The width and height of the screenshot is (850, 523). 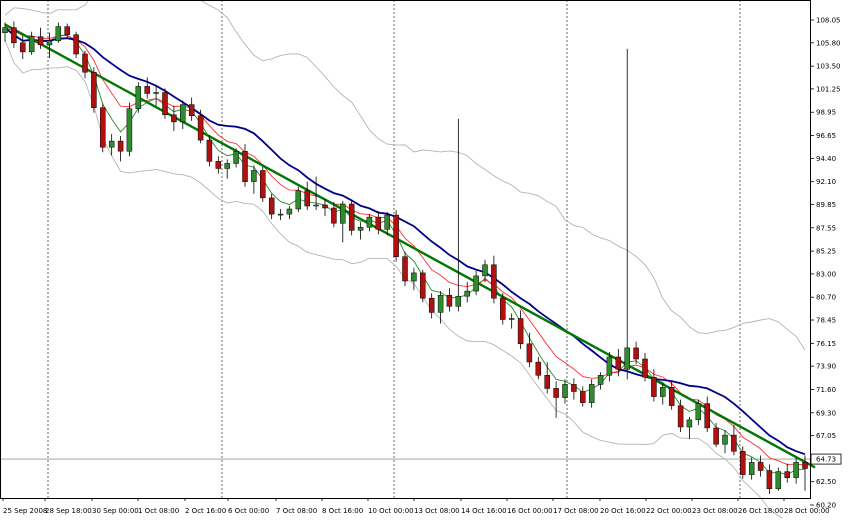 I want to click on y-tick-label: 67.05, so click(x=826, y=436).